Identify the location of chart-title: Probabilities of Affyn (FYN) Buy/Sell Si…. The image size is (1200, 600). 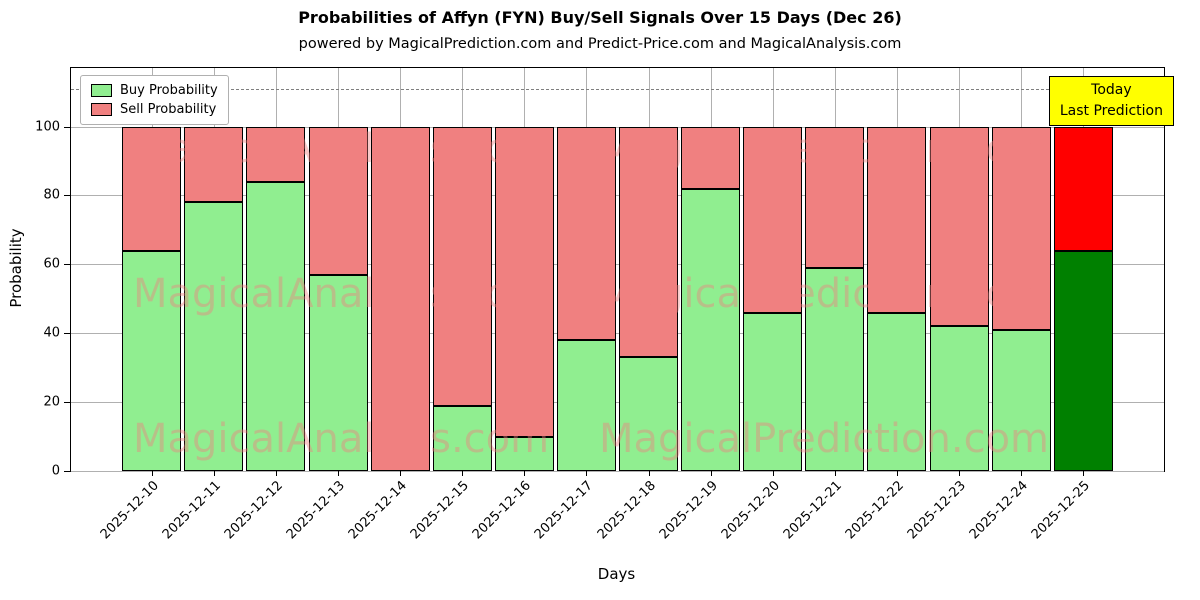
(600, 17).